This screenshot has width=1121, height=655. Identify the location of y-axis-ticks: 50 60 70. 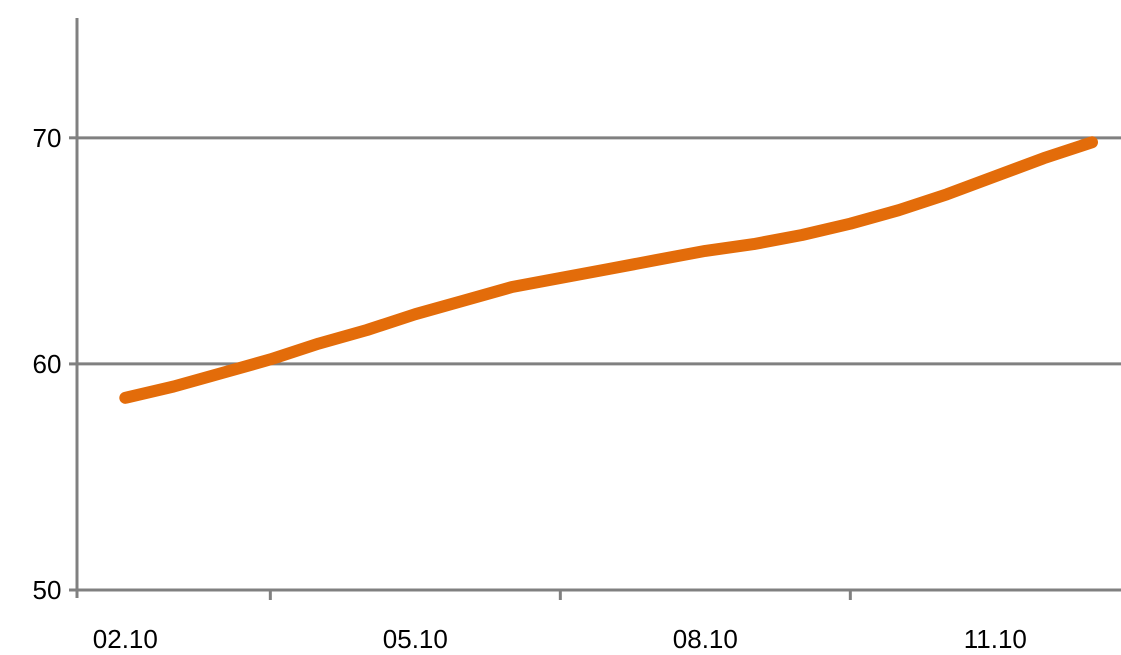
(55, 364).